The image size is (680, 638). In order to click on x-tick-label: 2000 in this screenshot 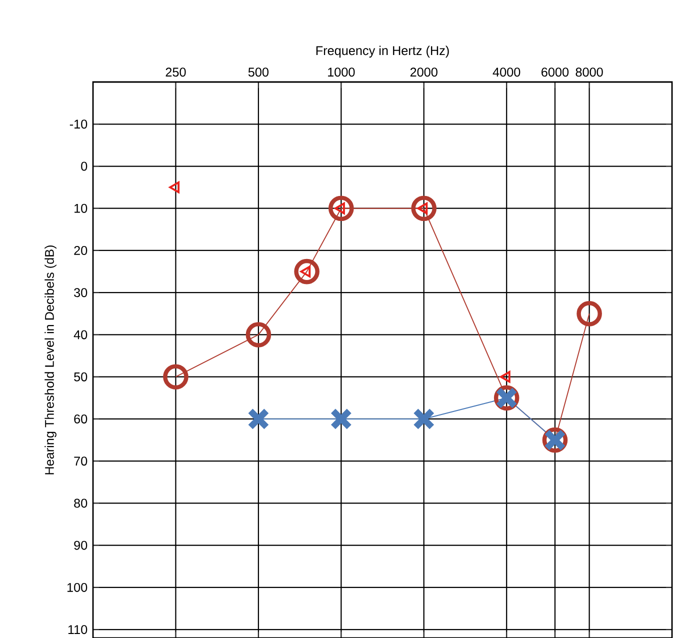, I will do `click(424, 72)`.